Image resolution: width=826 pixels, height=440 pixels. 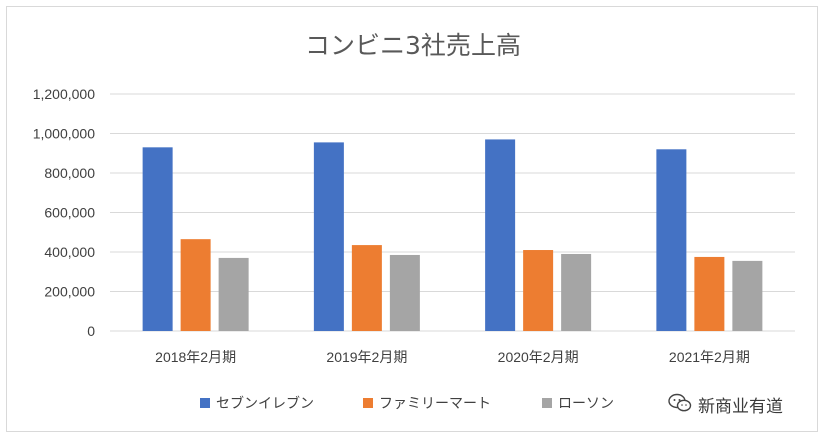 What do you see at coordinates (195, 357) in the screenshot?
I see `x-tick-label: 2018年2月期` at bounding box center [195, 357].